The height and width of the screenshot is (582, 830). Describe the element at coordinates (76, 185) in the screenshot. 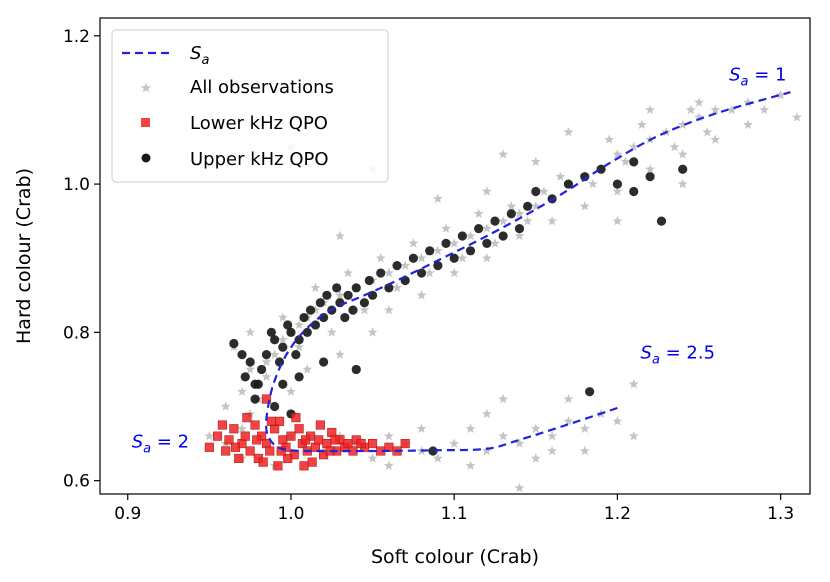

I see `y-tick-label: 1.0` at that location.